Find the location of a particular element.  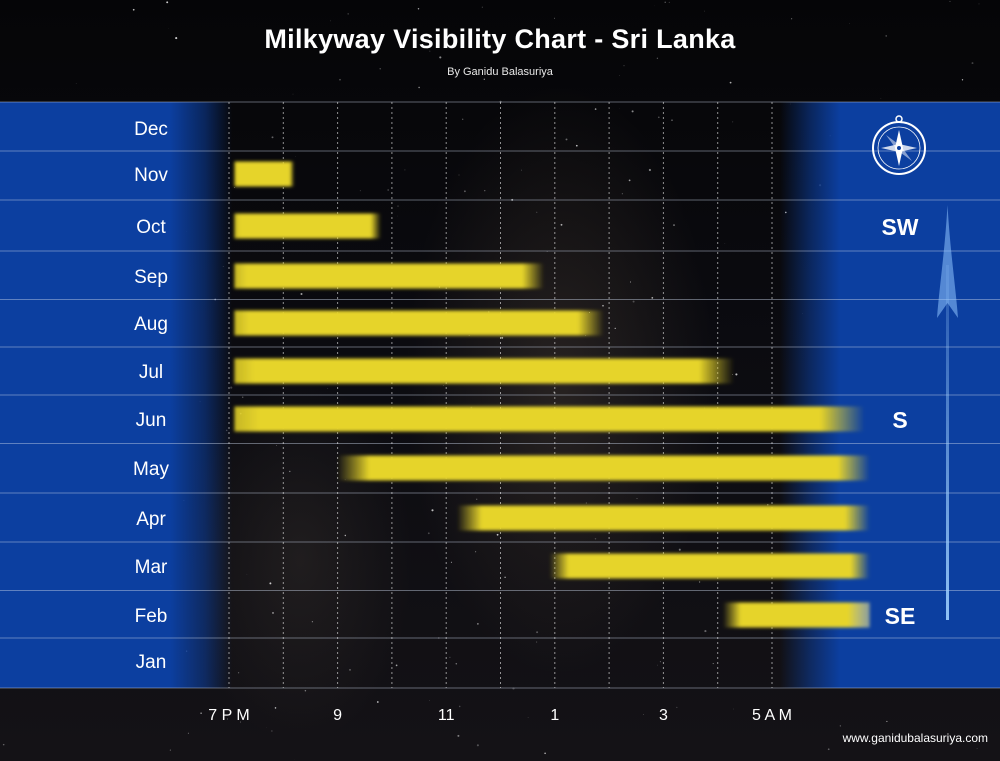

month-label: Feb is located at coordinates (151, 616).